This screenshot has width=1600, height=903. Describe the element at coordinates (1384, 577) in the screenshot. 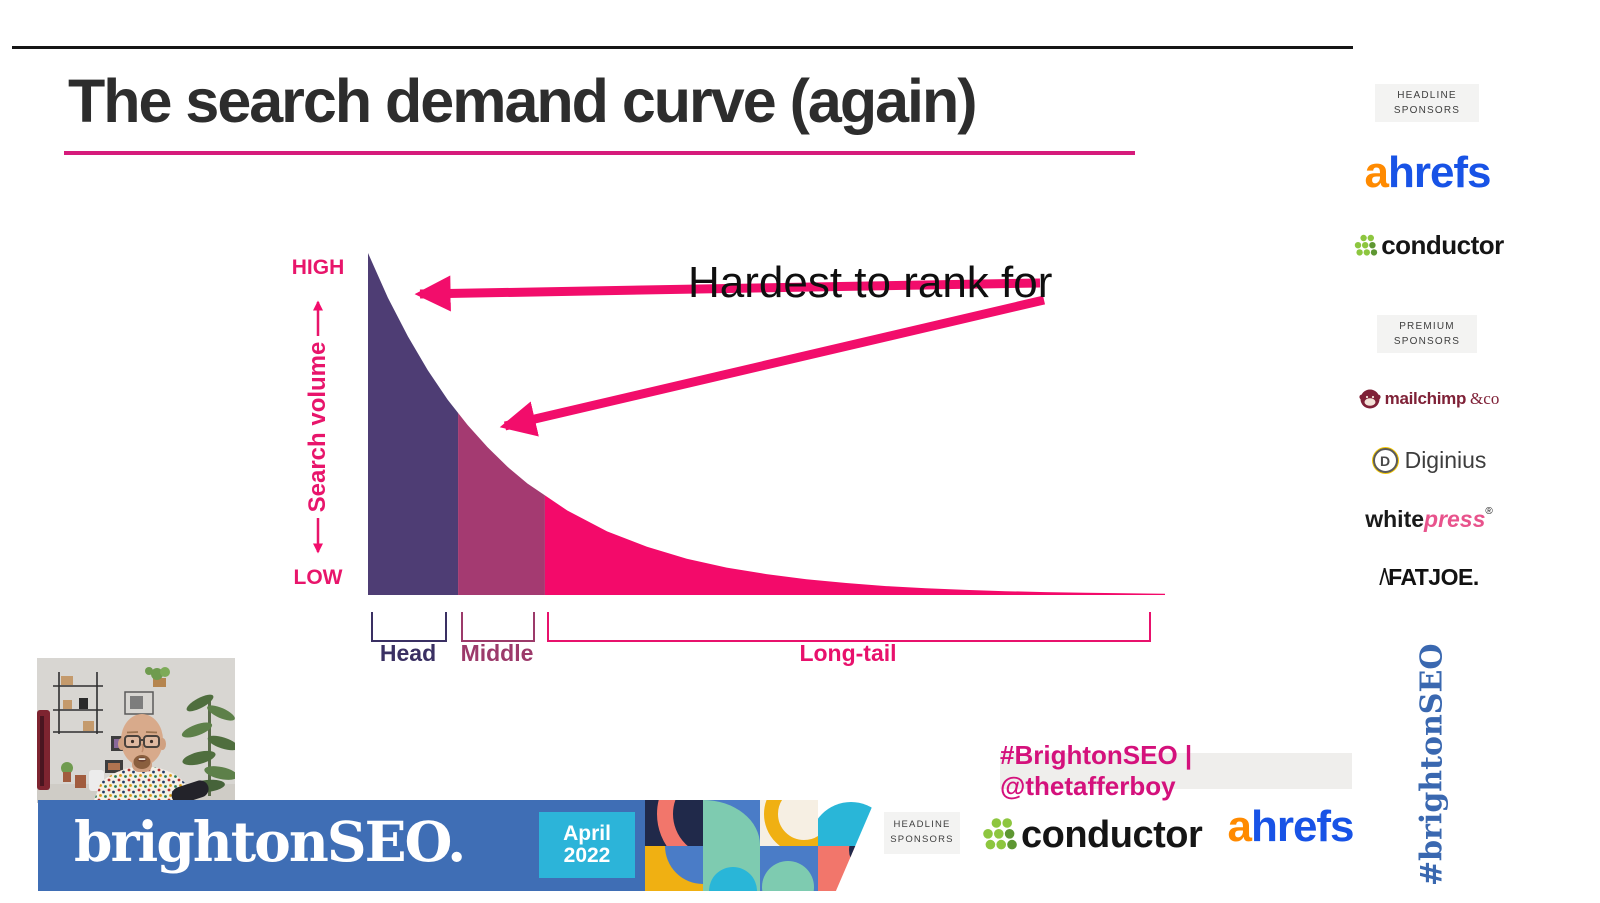

I see `fatjoe-mark-icon: /\` at that location.